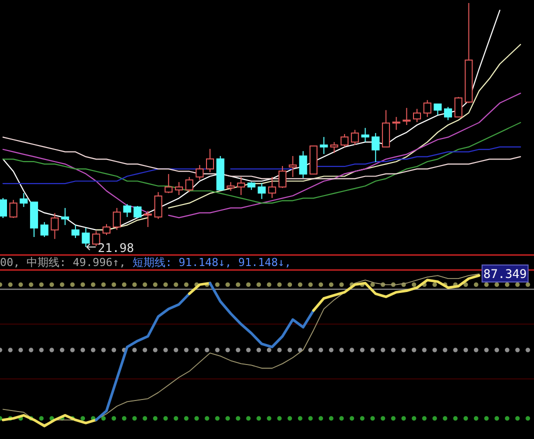 This screenshot has width=534, height=439. What do you see at coordinates (505, 274) in the screenshot?
I see `annotation: 87.349` at bounding box center [505, 274].